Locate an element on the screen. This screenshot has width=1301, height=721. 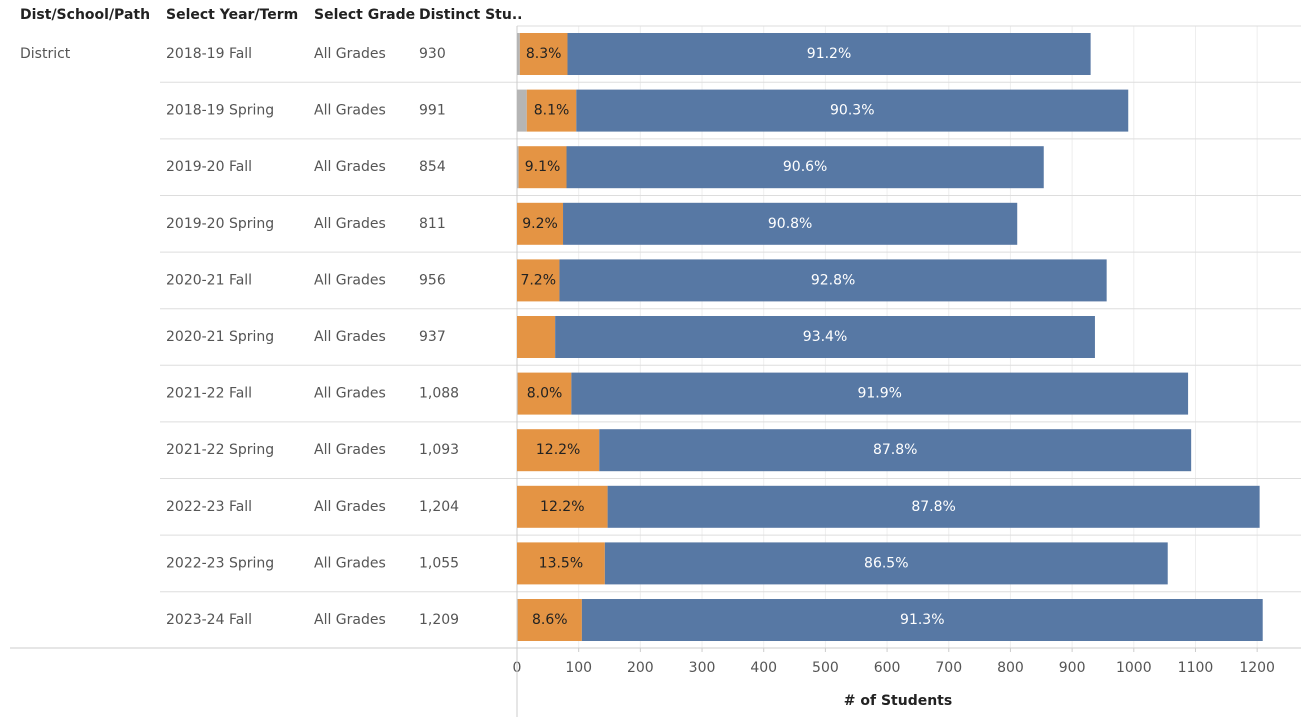
data-label: 8.3% is located at coordinates (544, 54).